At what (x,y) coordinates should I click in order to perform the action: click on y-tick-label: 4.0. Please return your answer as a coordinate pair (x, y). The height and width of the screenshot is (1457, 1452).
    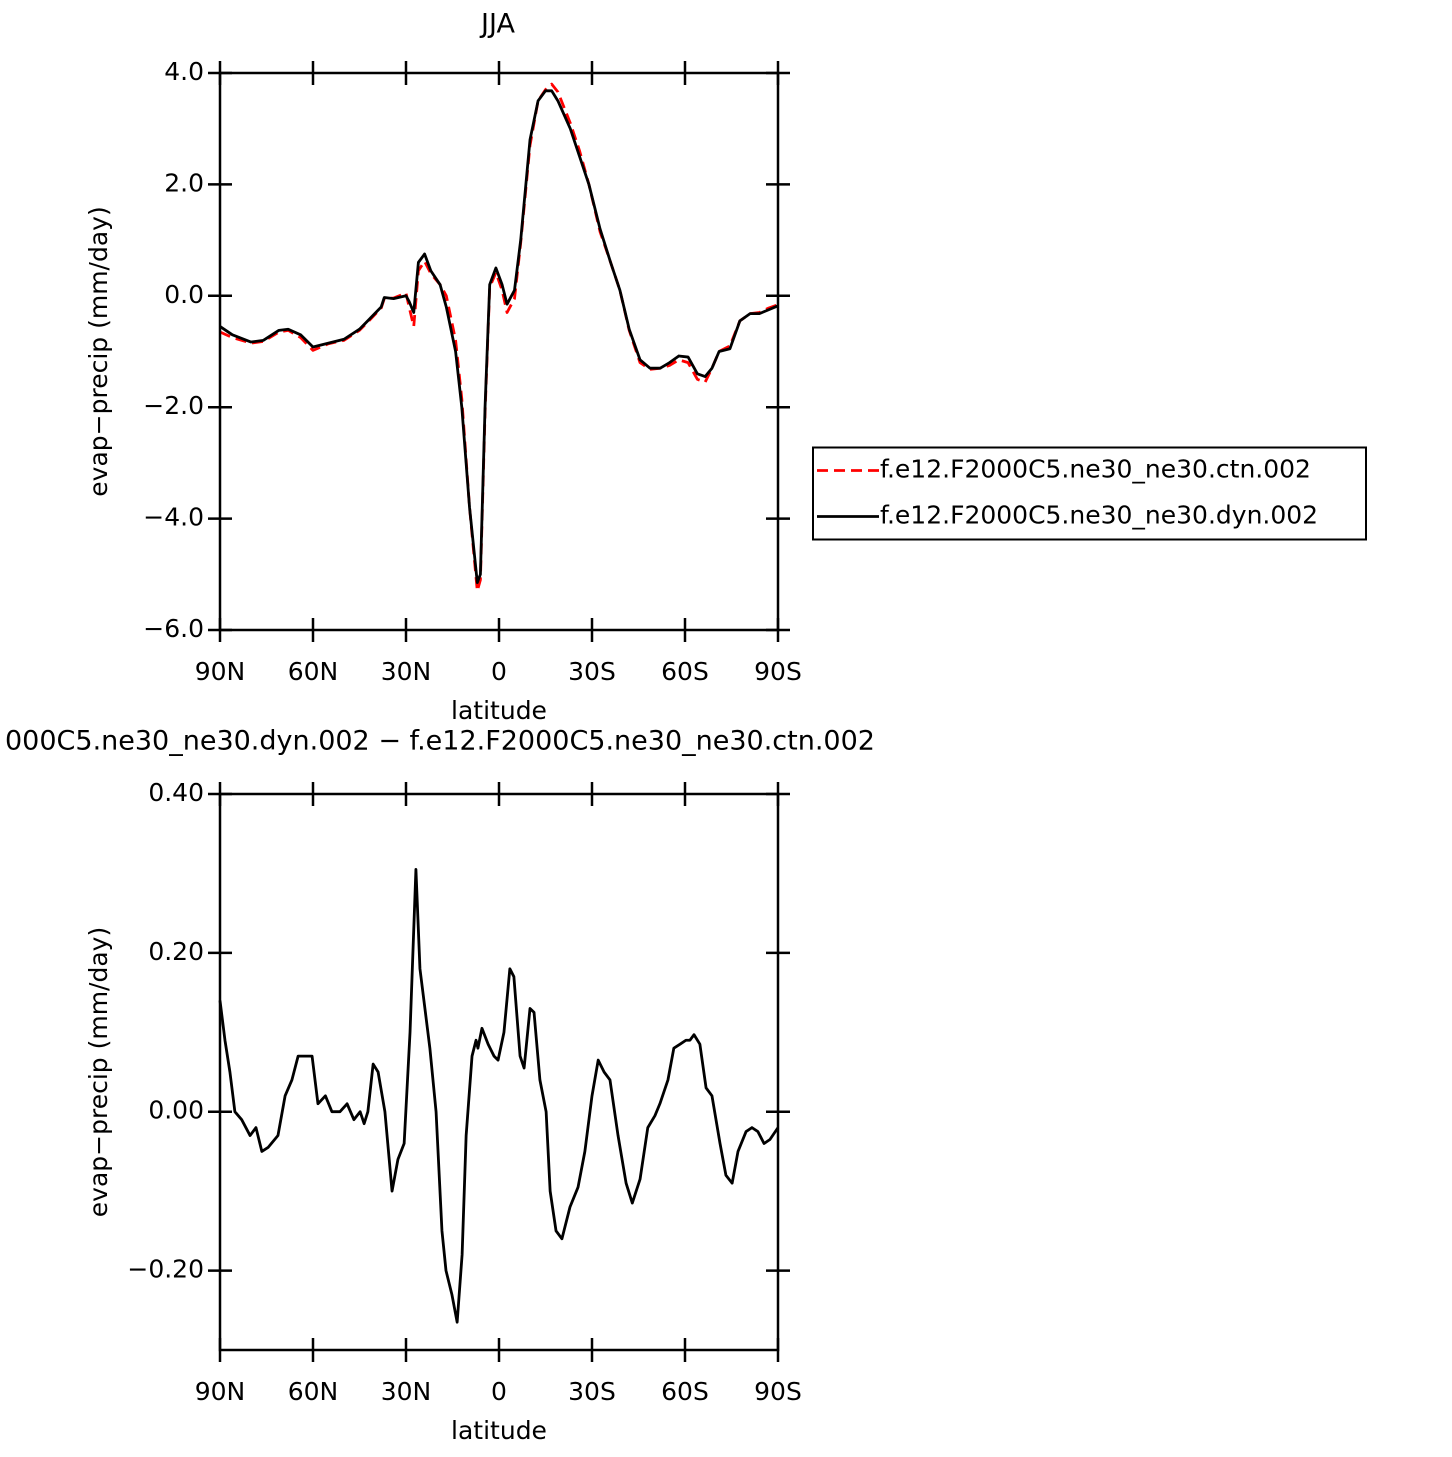
    Looking at the image, I should click on (184, 71).